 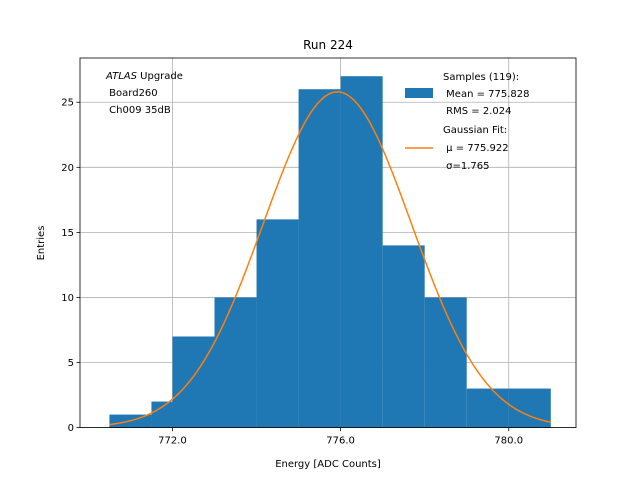 What do you see at coordinates (67, 298) in the screenshot?
I see `y-tick-label: 10` at bounding box center [67, 298].